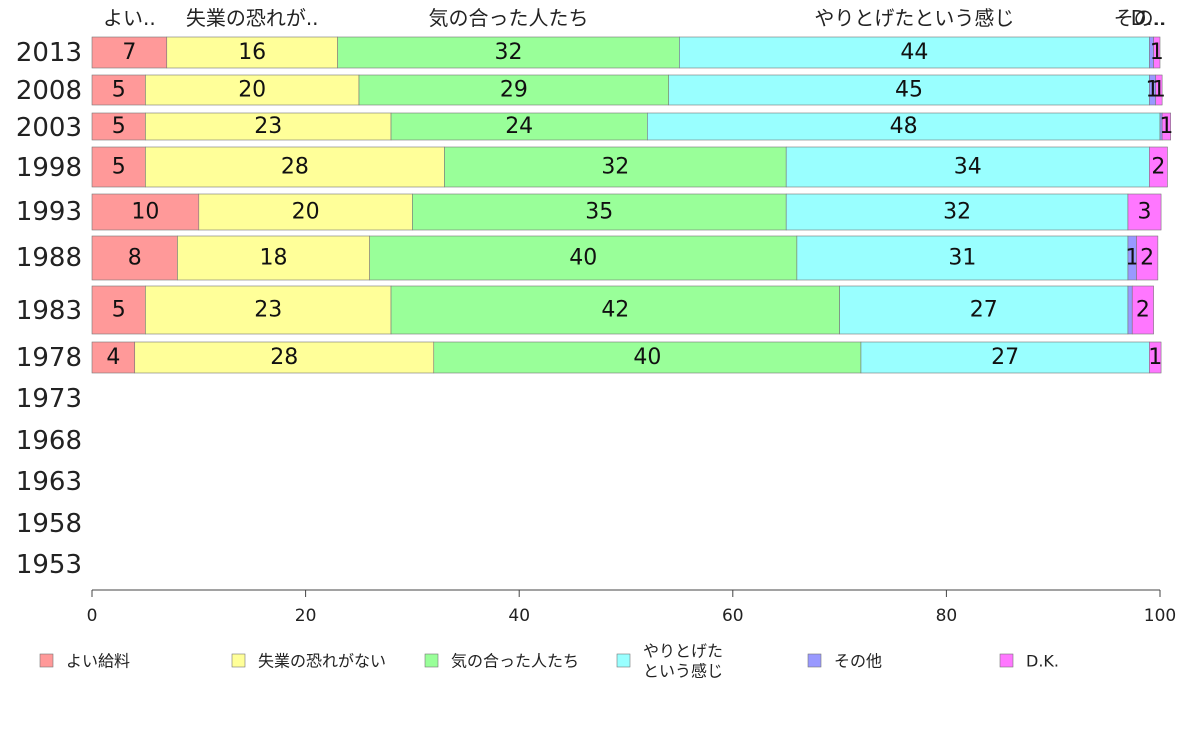 The height and width of the screenshot is (736, 1188). I want to click on x-tick-label: 0, so click(92, 616).